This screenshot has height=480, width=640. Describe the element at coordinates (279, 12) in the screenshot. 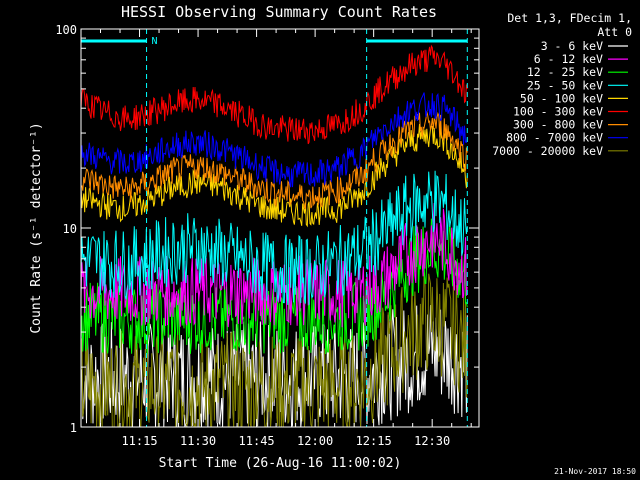

I see `chart-title: HESSI Observing Summary Count Rates` at that location.